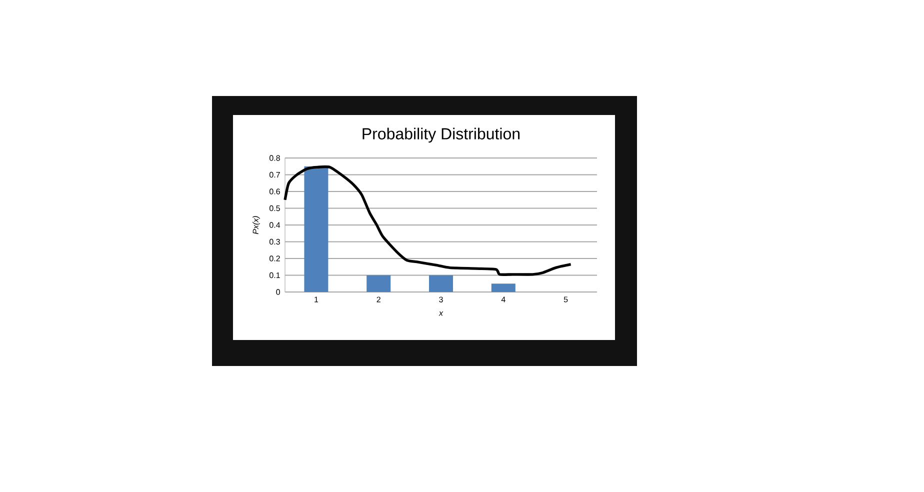 Image resolution: width=924 pixels, height=492 pixels. Describe the element at coordinates (274, 191) in the screenshot. I see `y-tick-label: 0.6` at that location.